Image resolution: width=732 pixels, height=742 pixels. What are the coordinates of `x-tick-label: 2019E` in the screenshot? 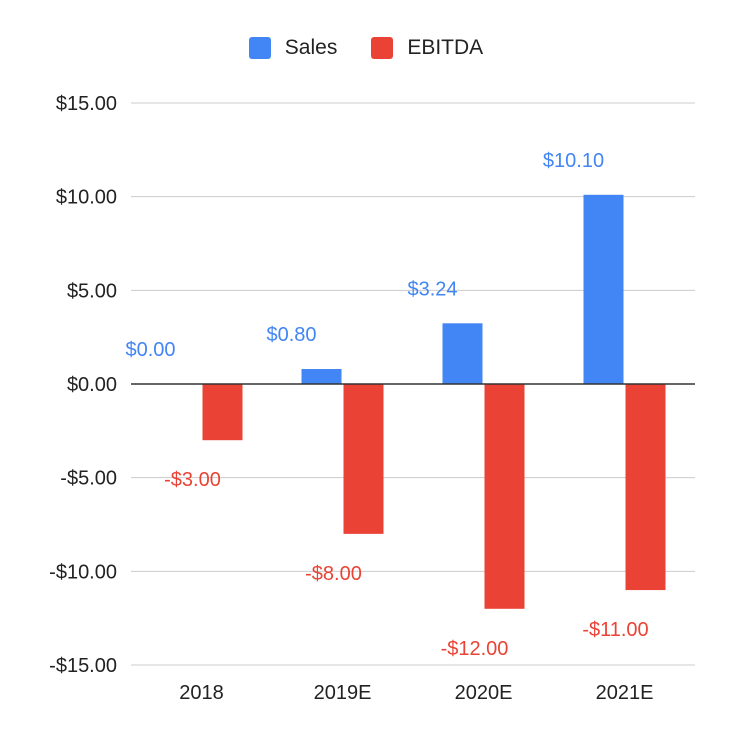 It's located at (343, 693).